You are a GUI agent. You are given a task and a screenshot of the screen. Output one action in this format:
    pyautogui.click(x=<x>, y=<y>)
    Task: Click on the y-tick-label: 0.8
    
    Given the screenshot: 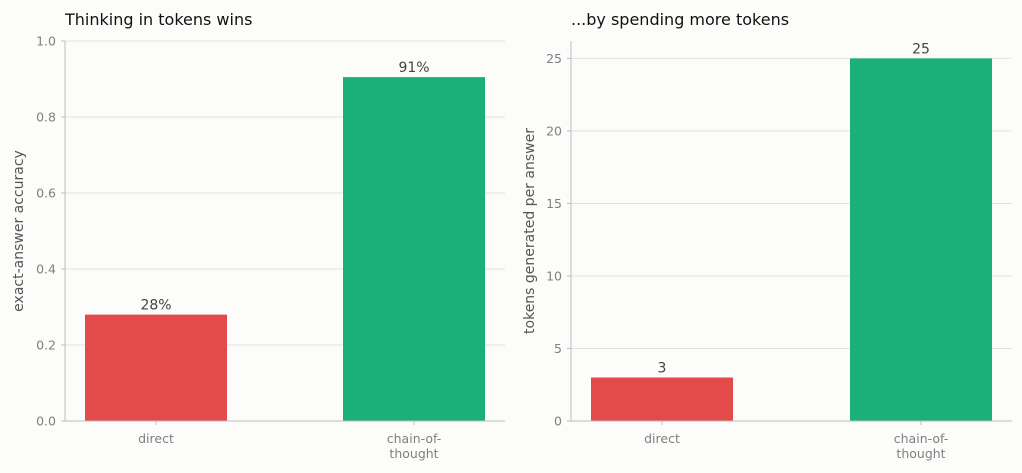 What is the action you would take?
    pyautogui.click(x=46, y=117)
    